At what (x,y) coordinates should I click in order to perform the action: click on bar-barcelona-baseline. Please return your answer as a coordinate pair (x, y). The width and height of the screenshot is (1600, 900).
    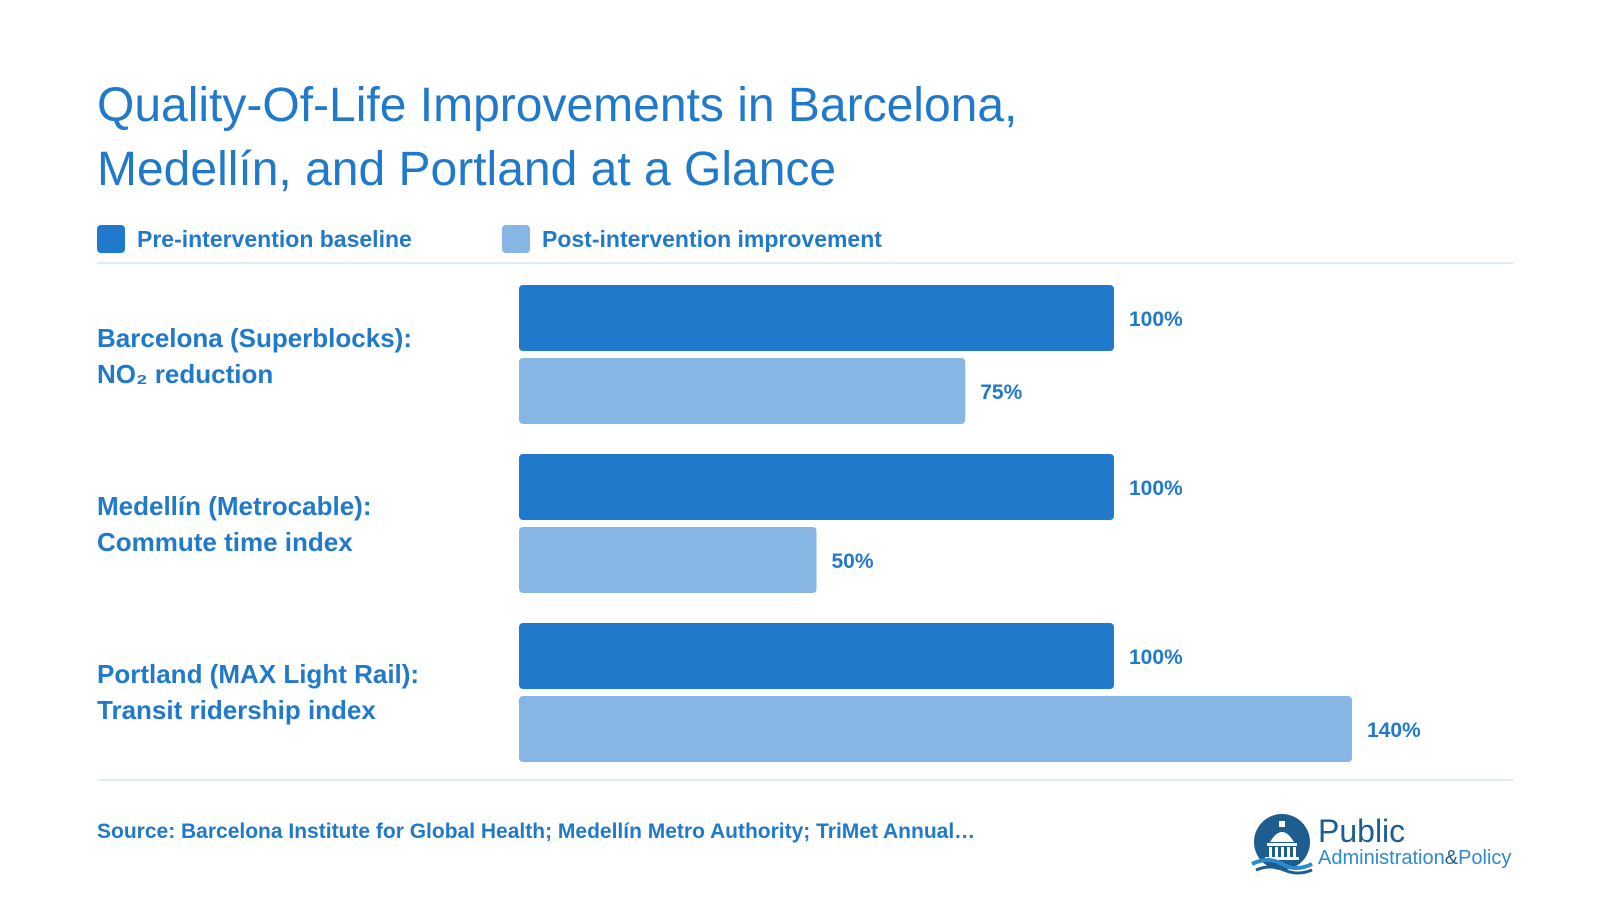
    Looking at the image, I should click on (816, 318).